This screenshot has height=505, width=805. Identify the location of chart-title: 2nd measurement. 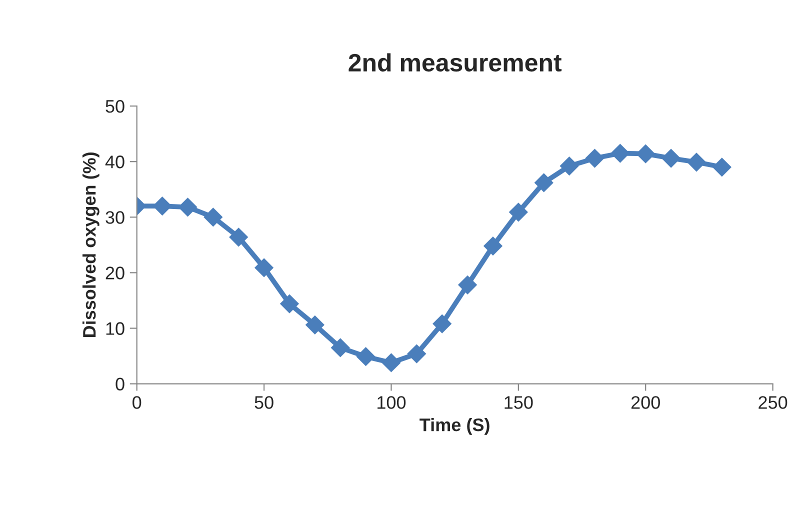
(455, 62).